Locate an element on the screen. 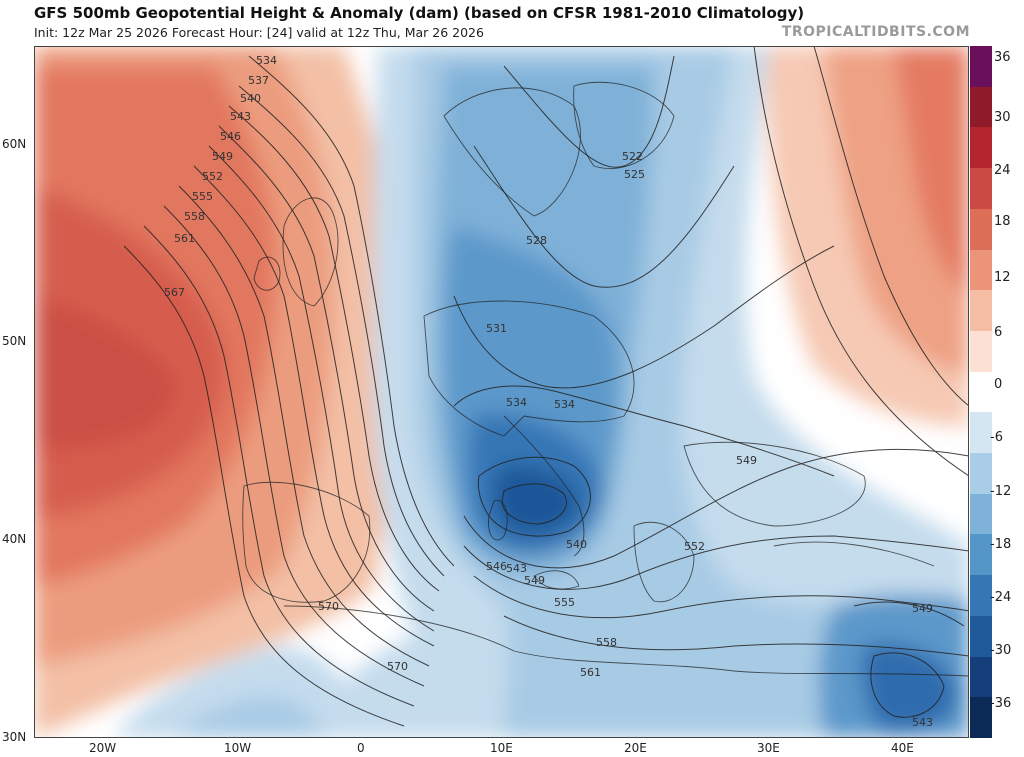 The image size is (1024, 757). colorbar-label: -24 is located at coordinates (1001, 597).